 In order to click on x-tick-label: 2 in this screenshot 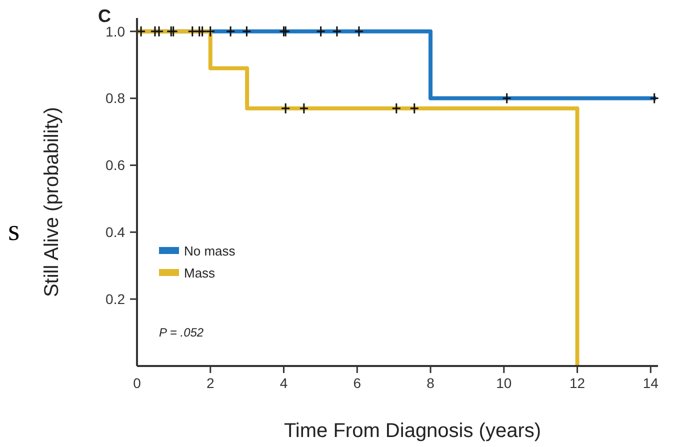, I will do `click(210, 383)`.